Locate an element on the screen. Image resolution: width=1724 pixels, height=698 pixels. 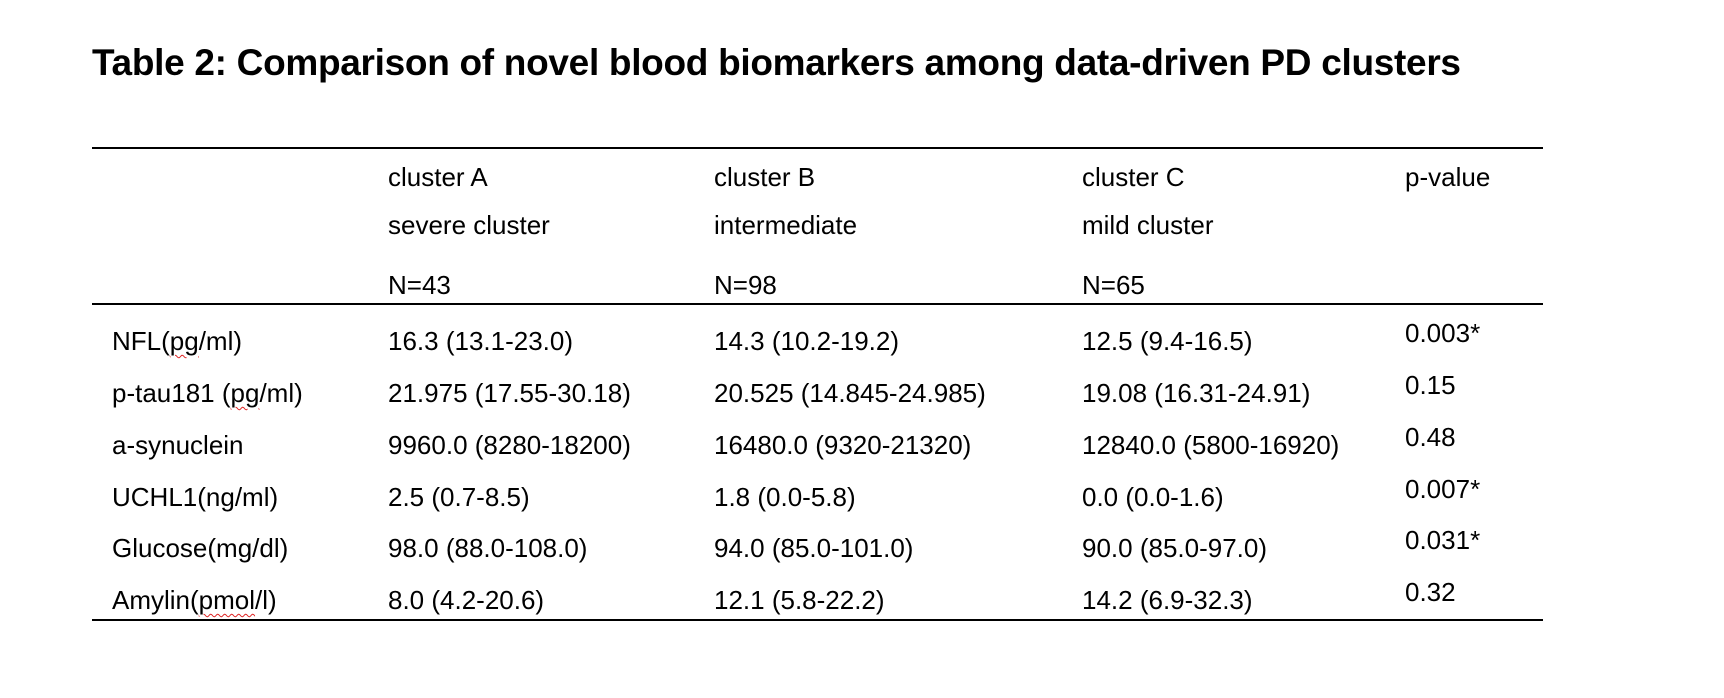
cell-uchl1-cluster-a: 2.5 (0.7-8.5) is located at coordinates (459, 497).